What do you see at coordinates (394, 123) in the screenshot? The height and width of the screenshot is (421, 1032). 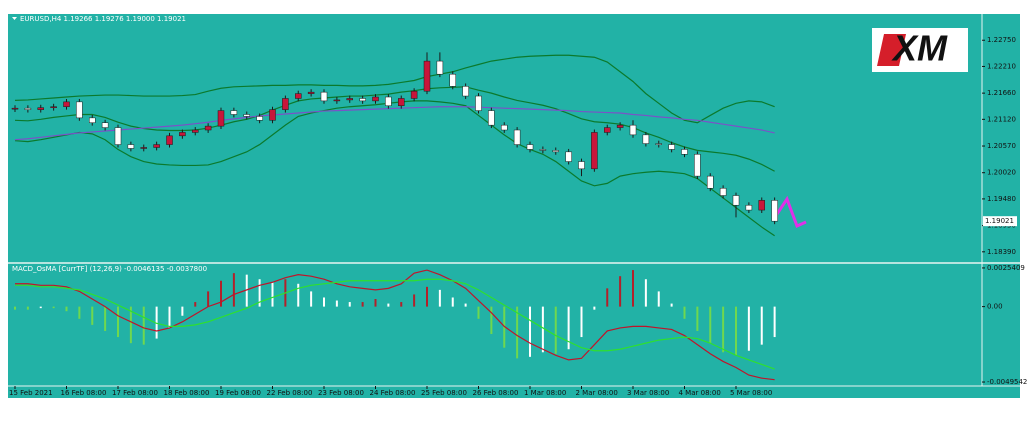 I see `indicator-line` at bounding box center [394, 123].